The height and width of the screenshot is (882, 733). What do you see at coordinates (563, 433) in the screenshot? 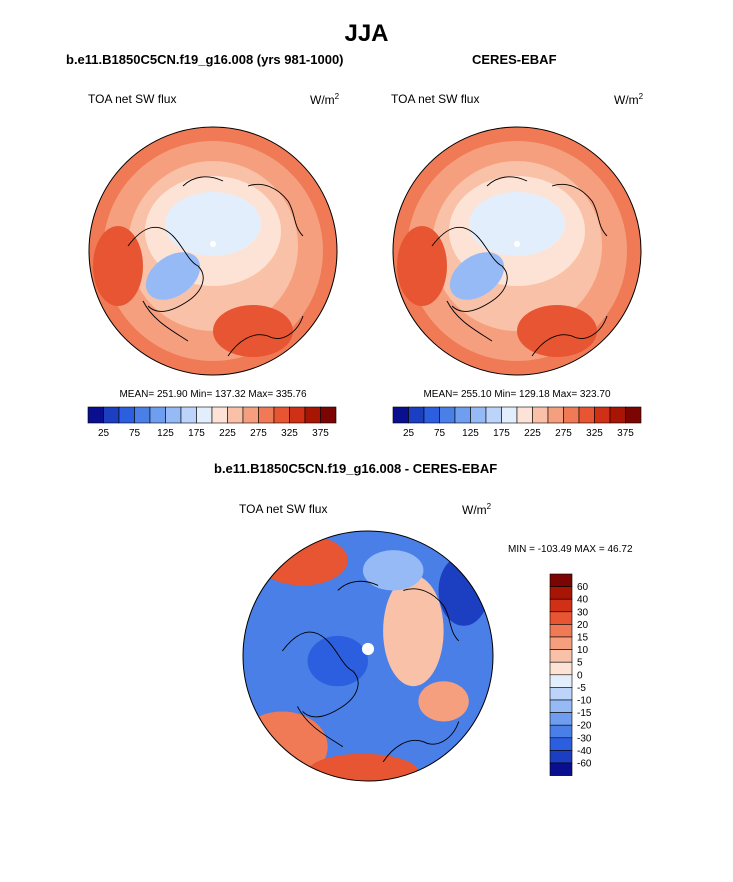
I see `panel2-colorbar-tick-label: 275` at bounding box center [563, 433].